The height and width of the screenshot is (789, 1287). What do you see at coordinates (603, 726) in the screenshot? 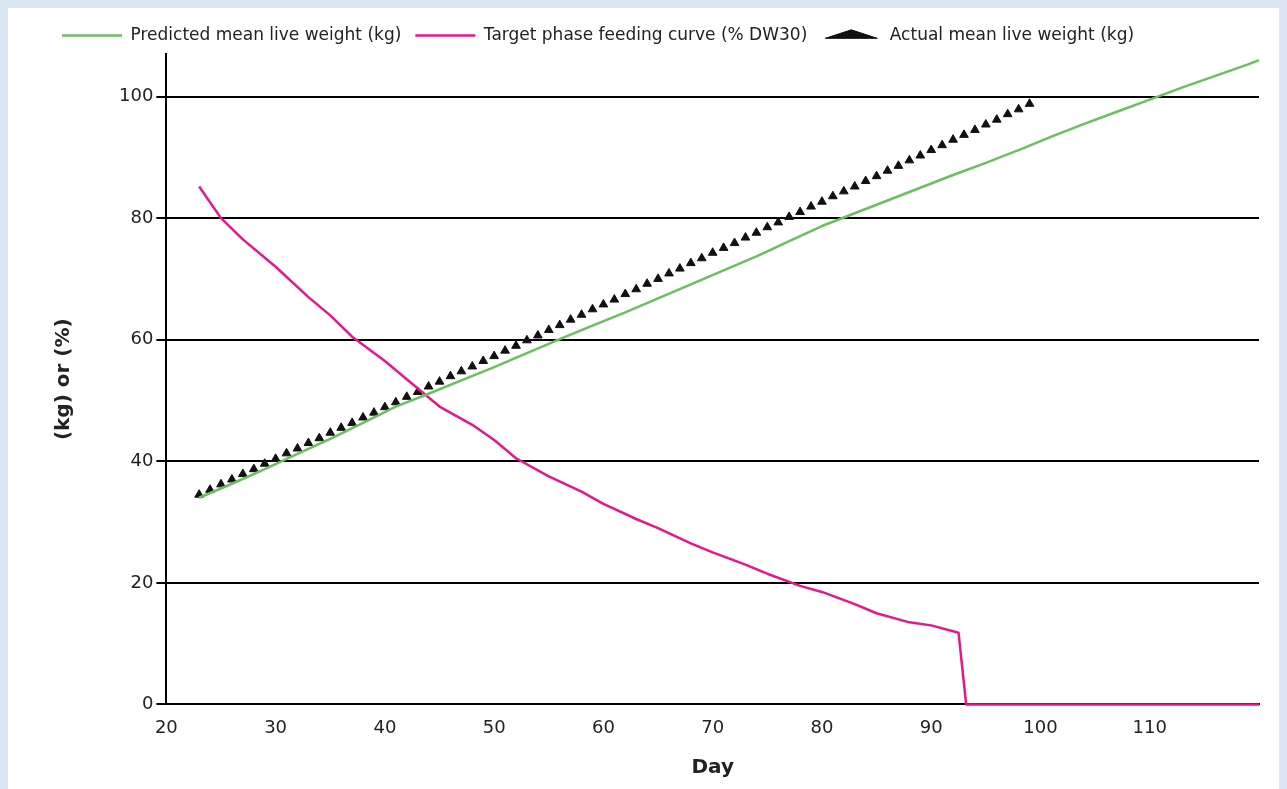
I see `x-tick-label: 60` at bounding box center [603, 726].